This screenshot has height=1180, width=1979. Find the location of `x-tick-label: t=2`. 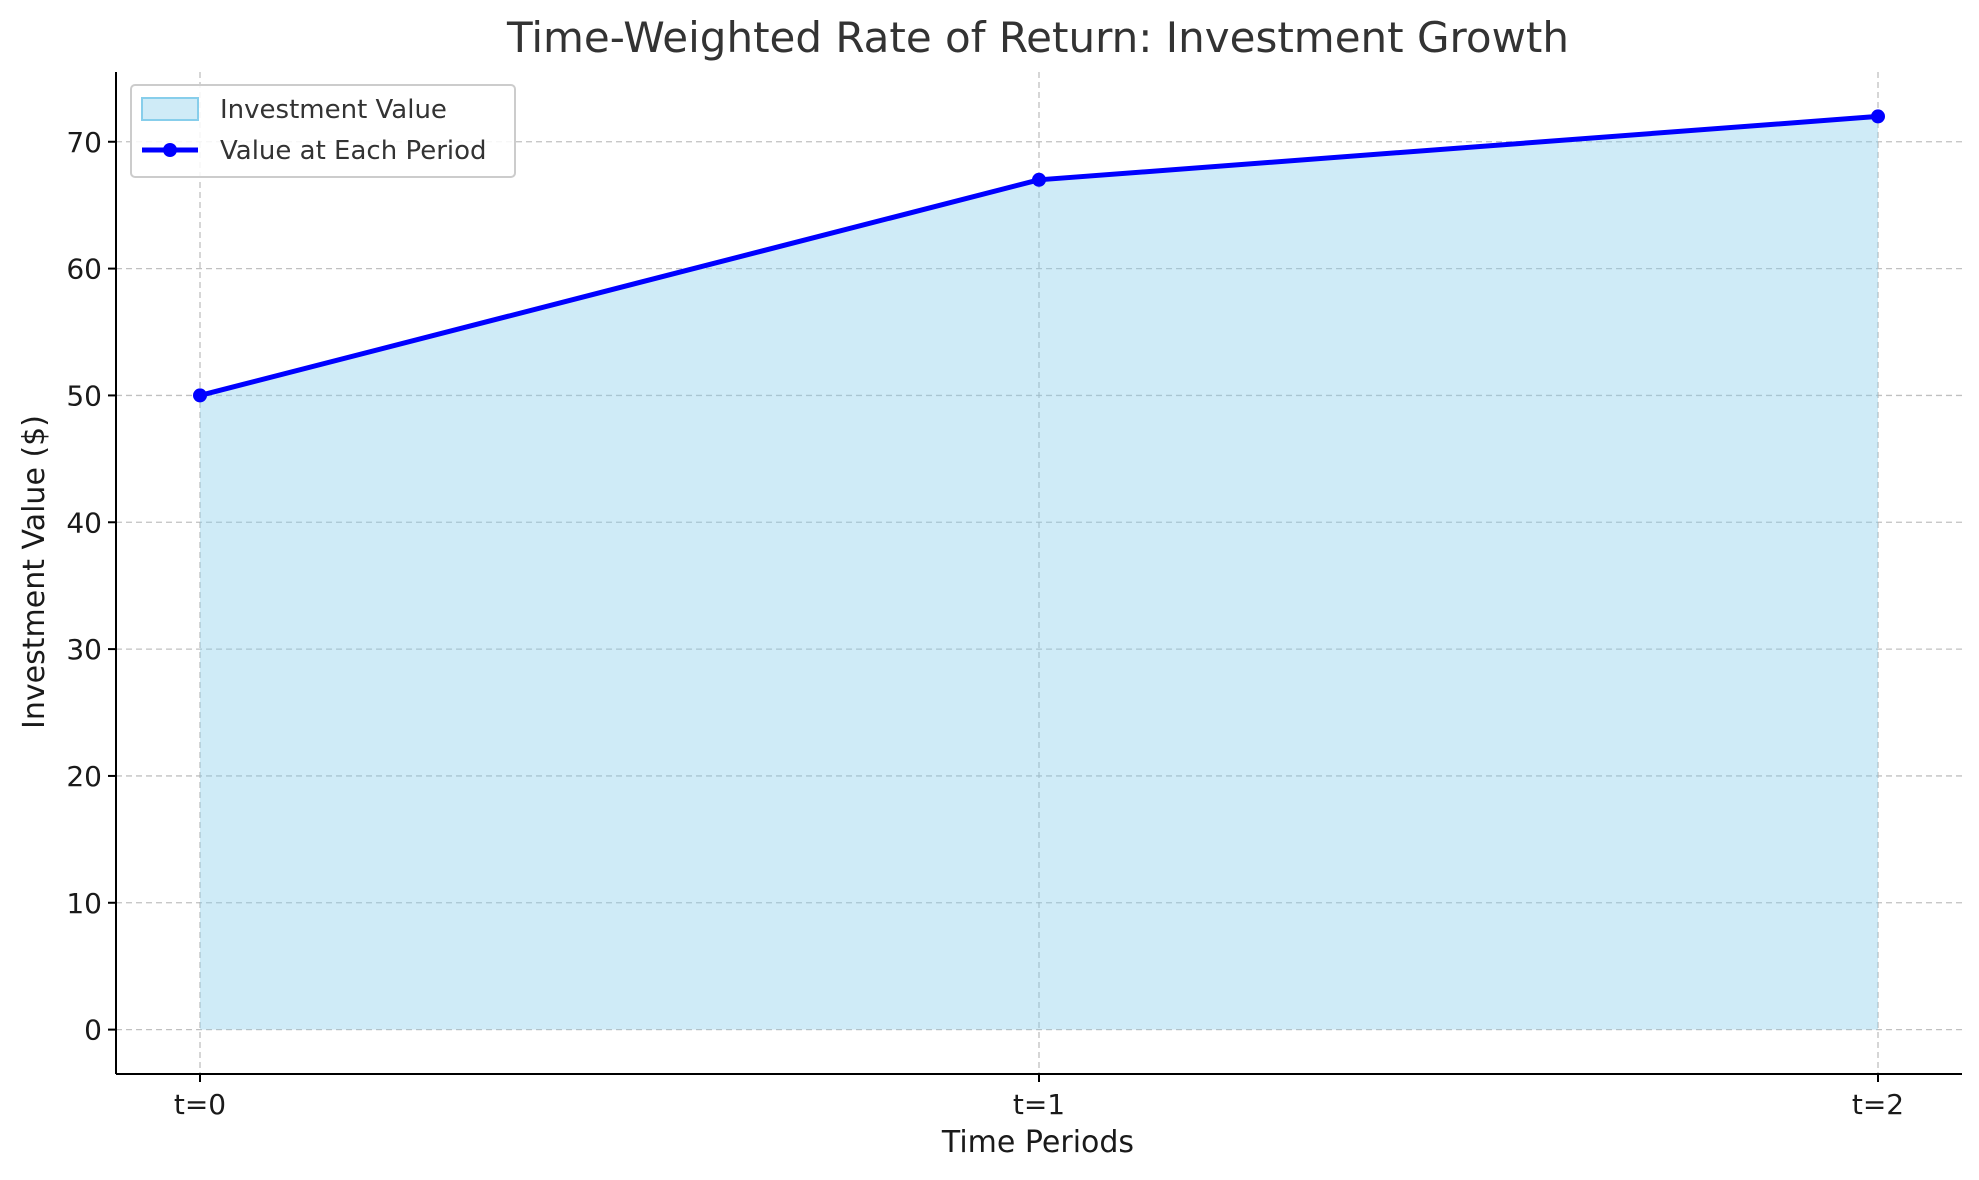

x-tick-label: t=2 is located at coordinates (1878, 1104).